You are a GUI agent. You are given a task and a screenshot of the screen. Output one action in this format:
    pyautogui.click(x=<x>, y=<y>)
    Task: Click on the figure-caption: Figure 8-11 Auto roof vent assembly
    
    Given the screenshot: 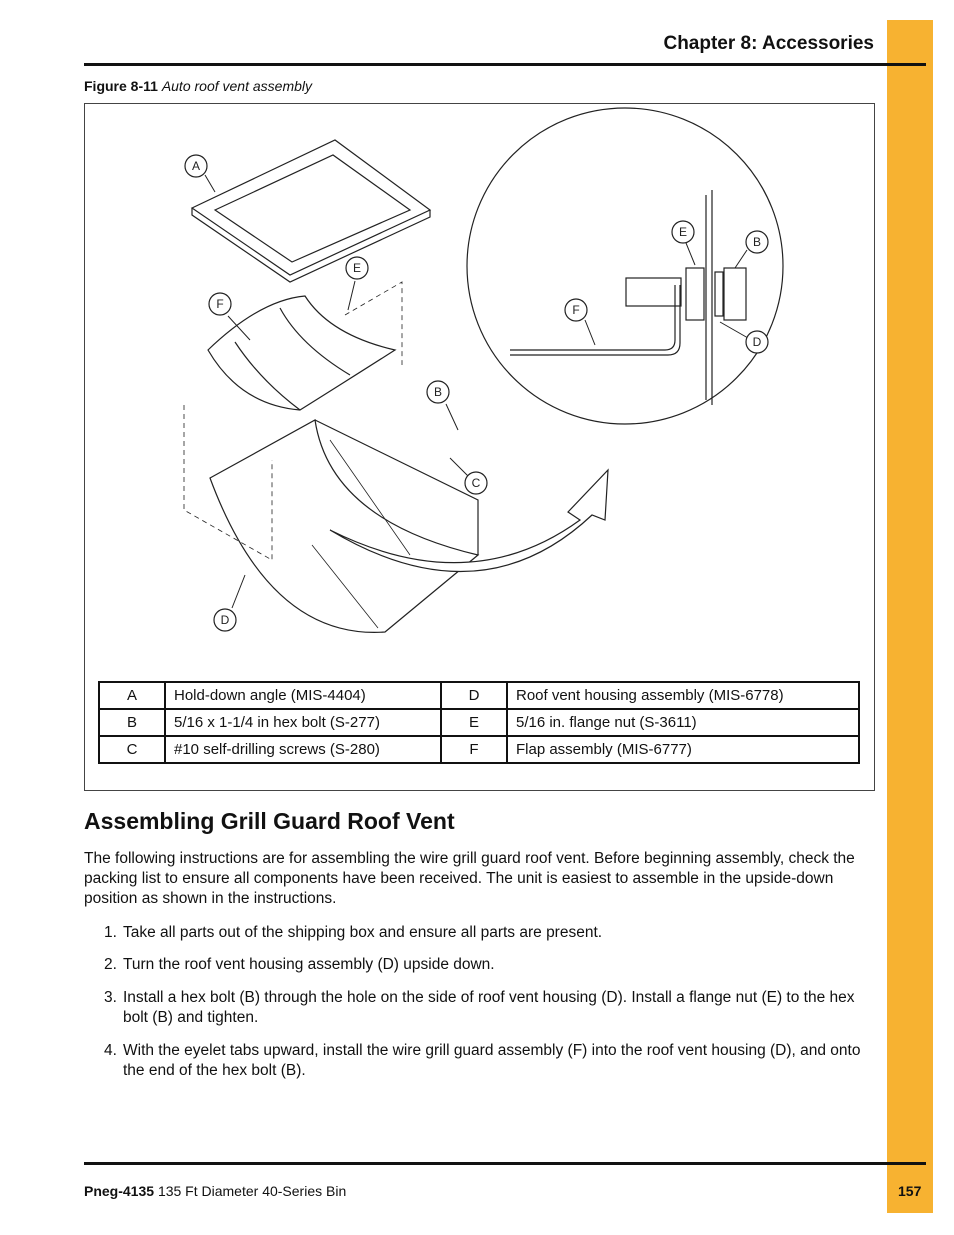 What is the action you would take?
    pyautogui.click(x=198, y=86)
    